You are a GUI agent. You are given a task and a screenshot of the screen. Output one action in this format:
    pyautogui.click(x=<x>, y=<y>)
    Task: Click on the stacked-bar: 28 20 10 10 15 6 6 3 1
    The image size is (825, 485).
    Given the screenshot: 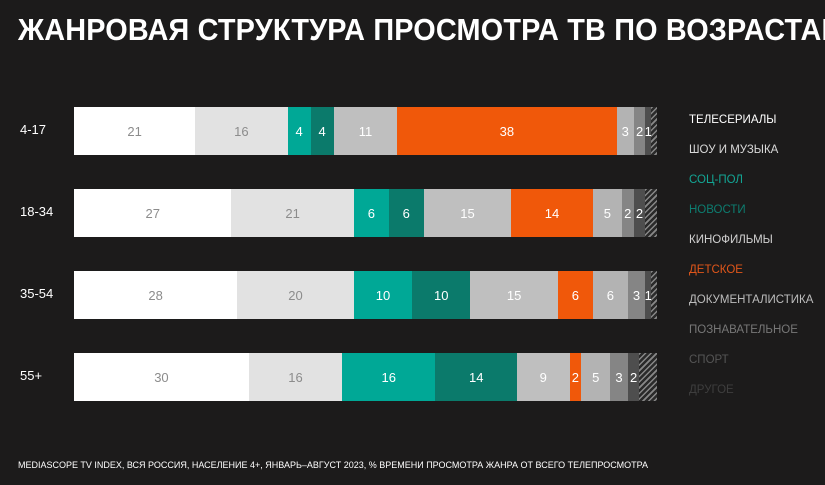 What is the action you would take?
    pyautogui.click(x=365, y=295)
    